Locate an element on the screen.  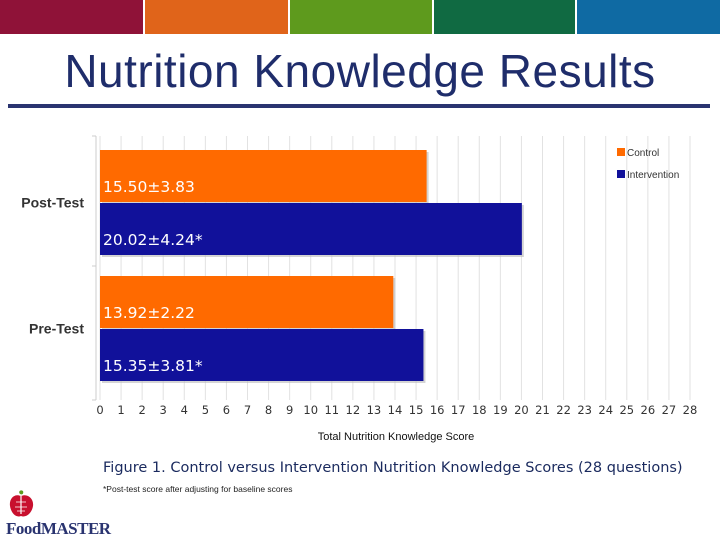
x-tick-label: 7 is located at coordinates (247, 410).